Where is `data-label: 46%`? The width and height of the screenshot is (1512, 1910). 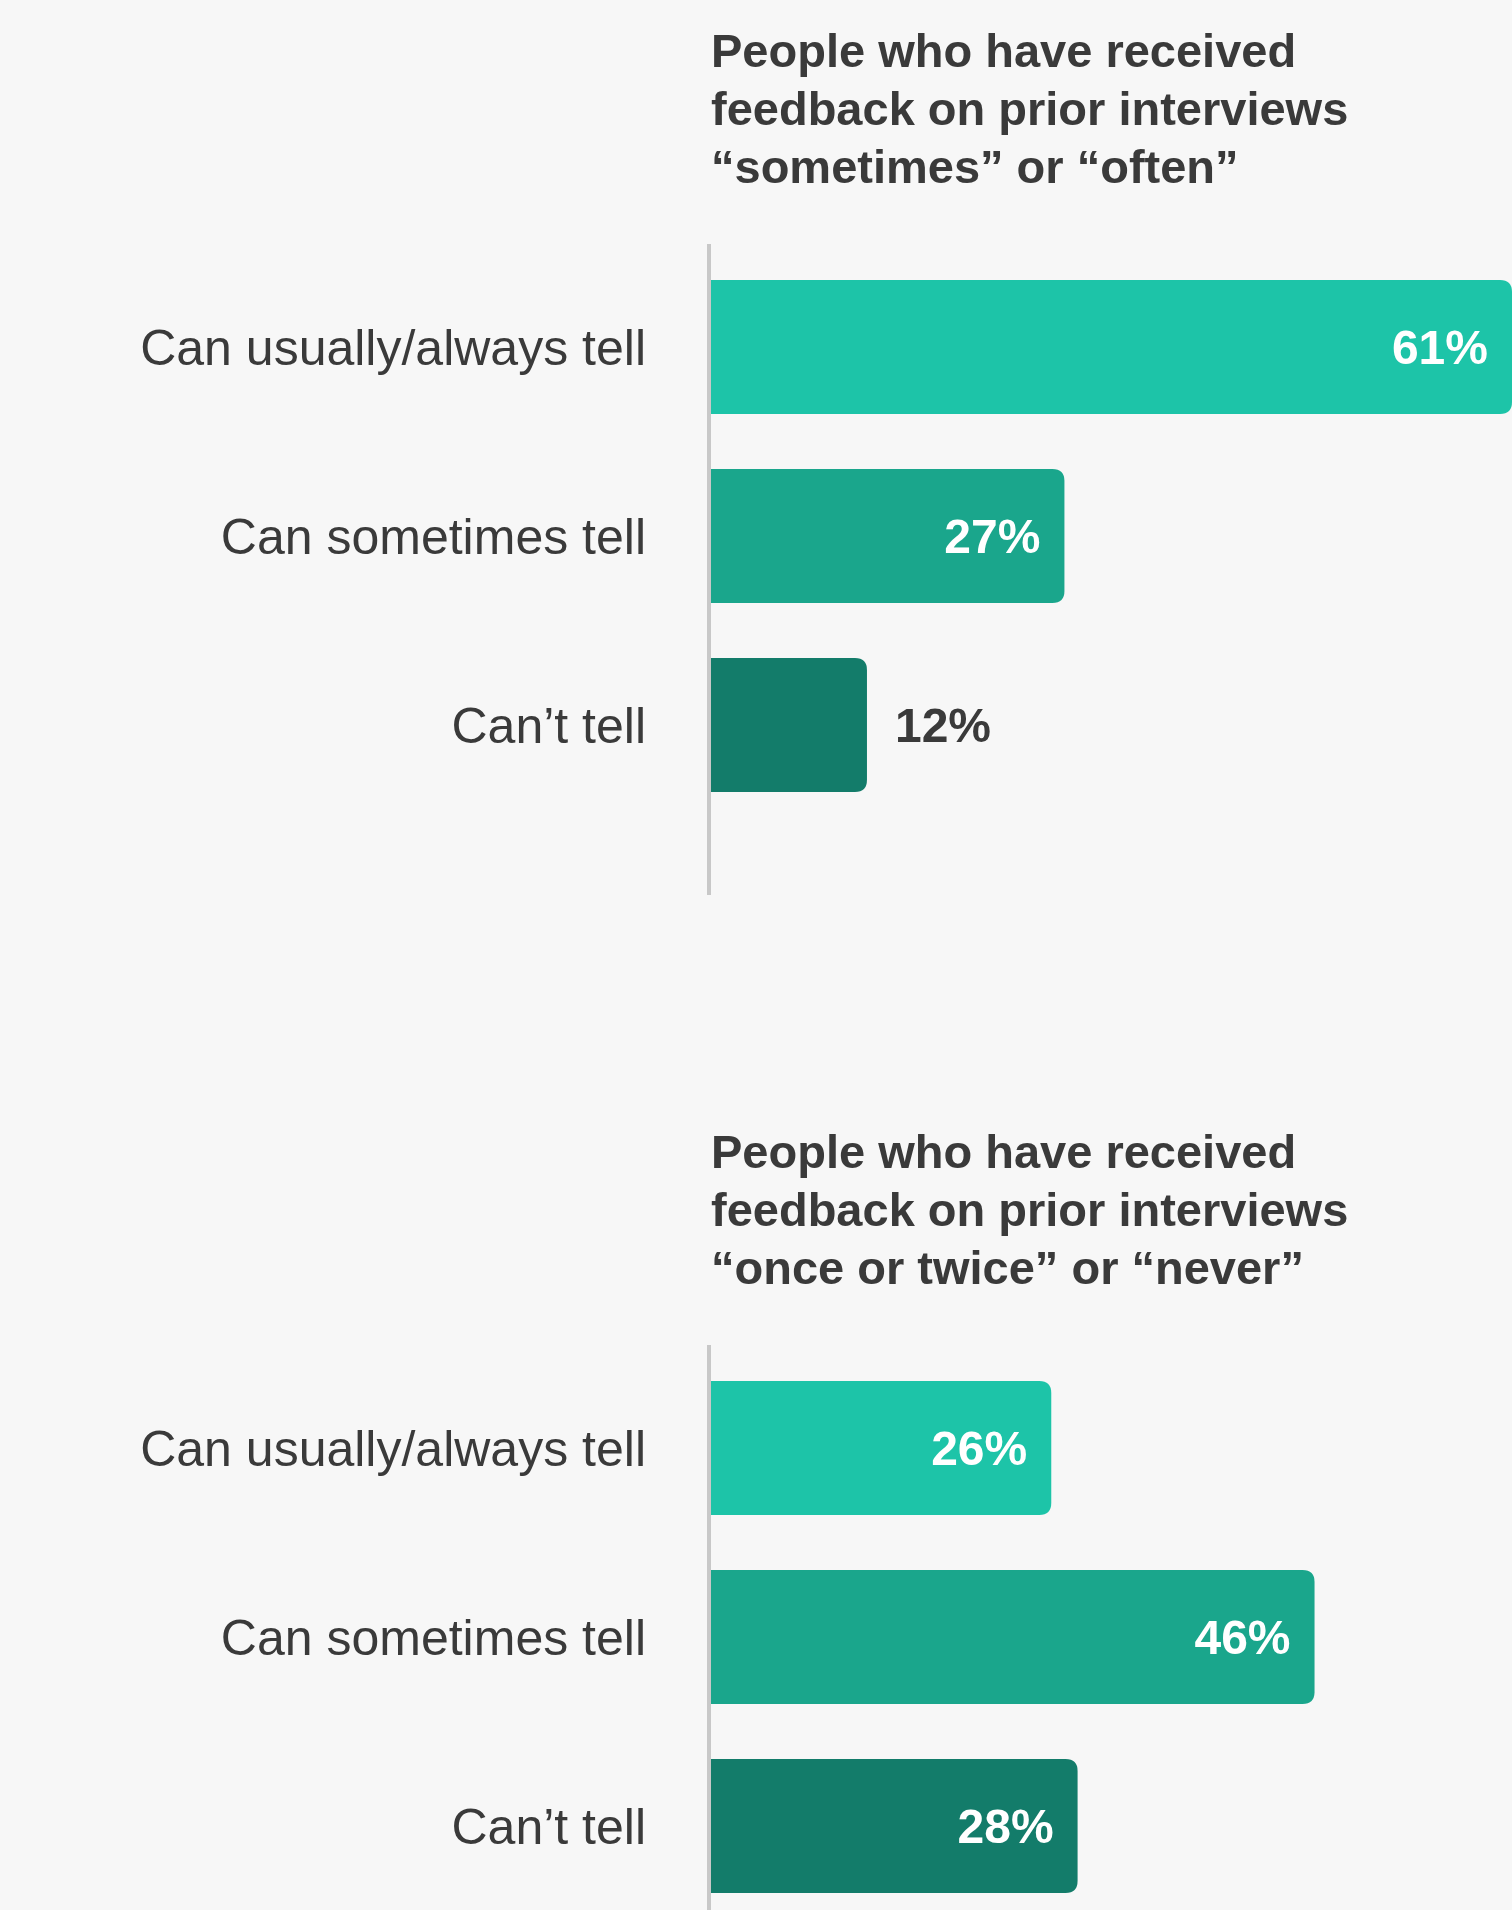 data-label: 46% is located at coordinates (1242, 1637).